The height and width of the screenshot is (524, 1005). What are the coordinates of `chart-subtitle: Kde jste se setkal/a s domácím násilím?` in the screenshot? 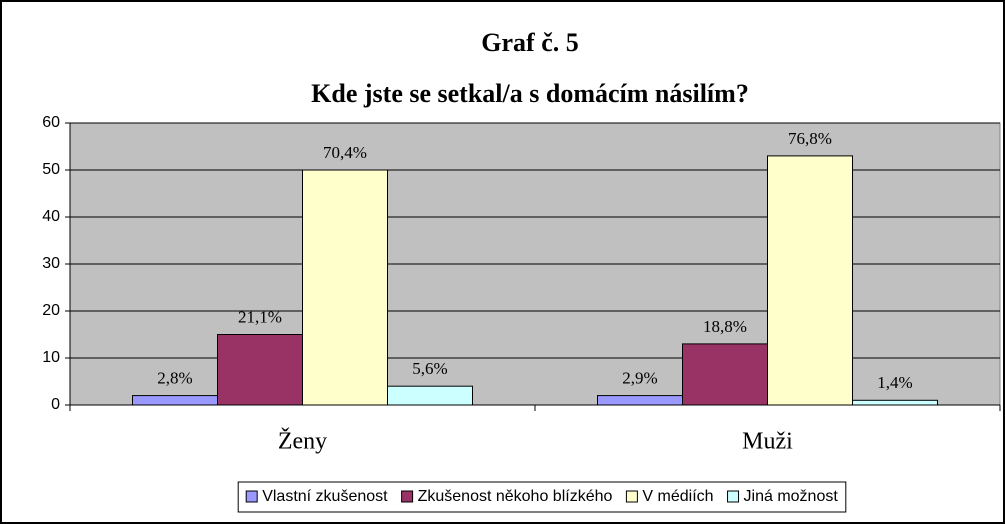 It's located at (530, 93).